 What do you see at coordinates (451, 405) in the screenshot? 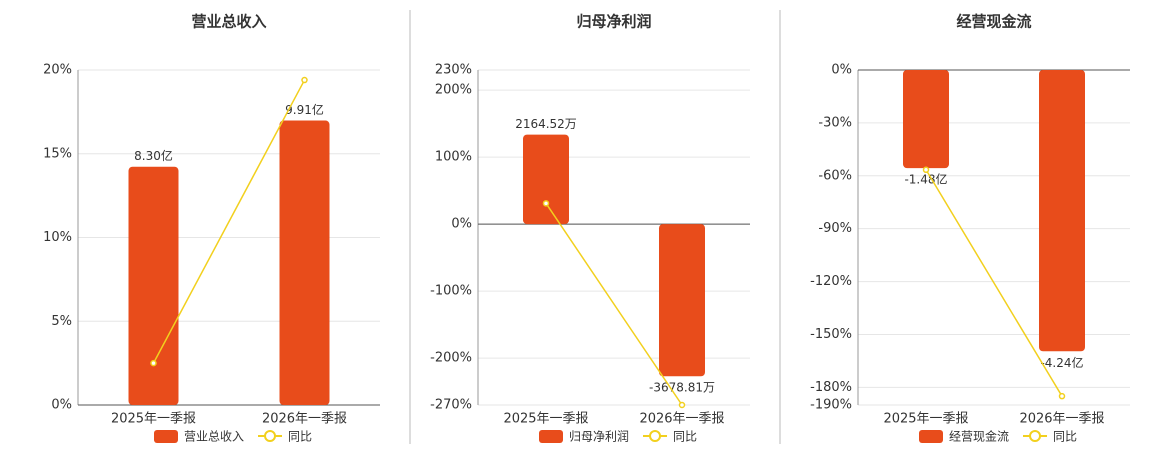
I see `y-tick-label: -270%` at bounding box center [451, 405].